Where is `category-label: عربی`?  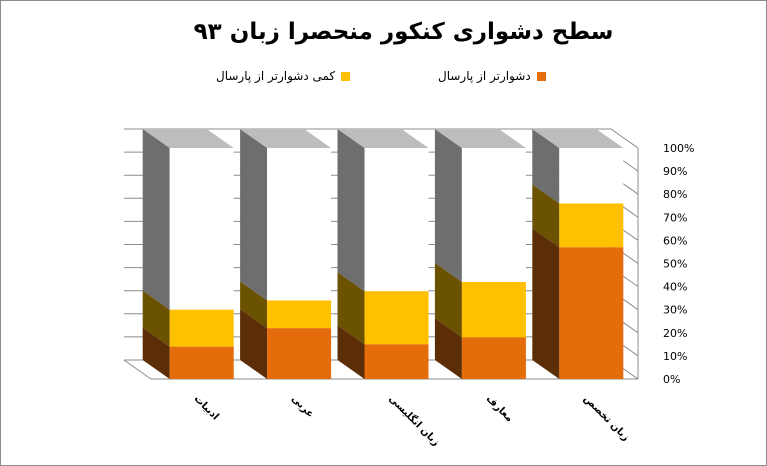 category-label: عربی is located at coordinates (302, 406).